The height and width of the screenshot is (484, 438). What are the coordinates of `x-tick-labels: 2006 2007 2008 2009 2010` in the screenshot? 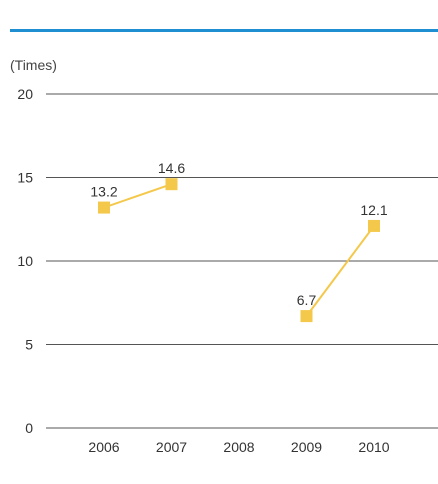 It's located at (238, 447).